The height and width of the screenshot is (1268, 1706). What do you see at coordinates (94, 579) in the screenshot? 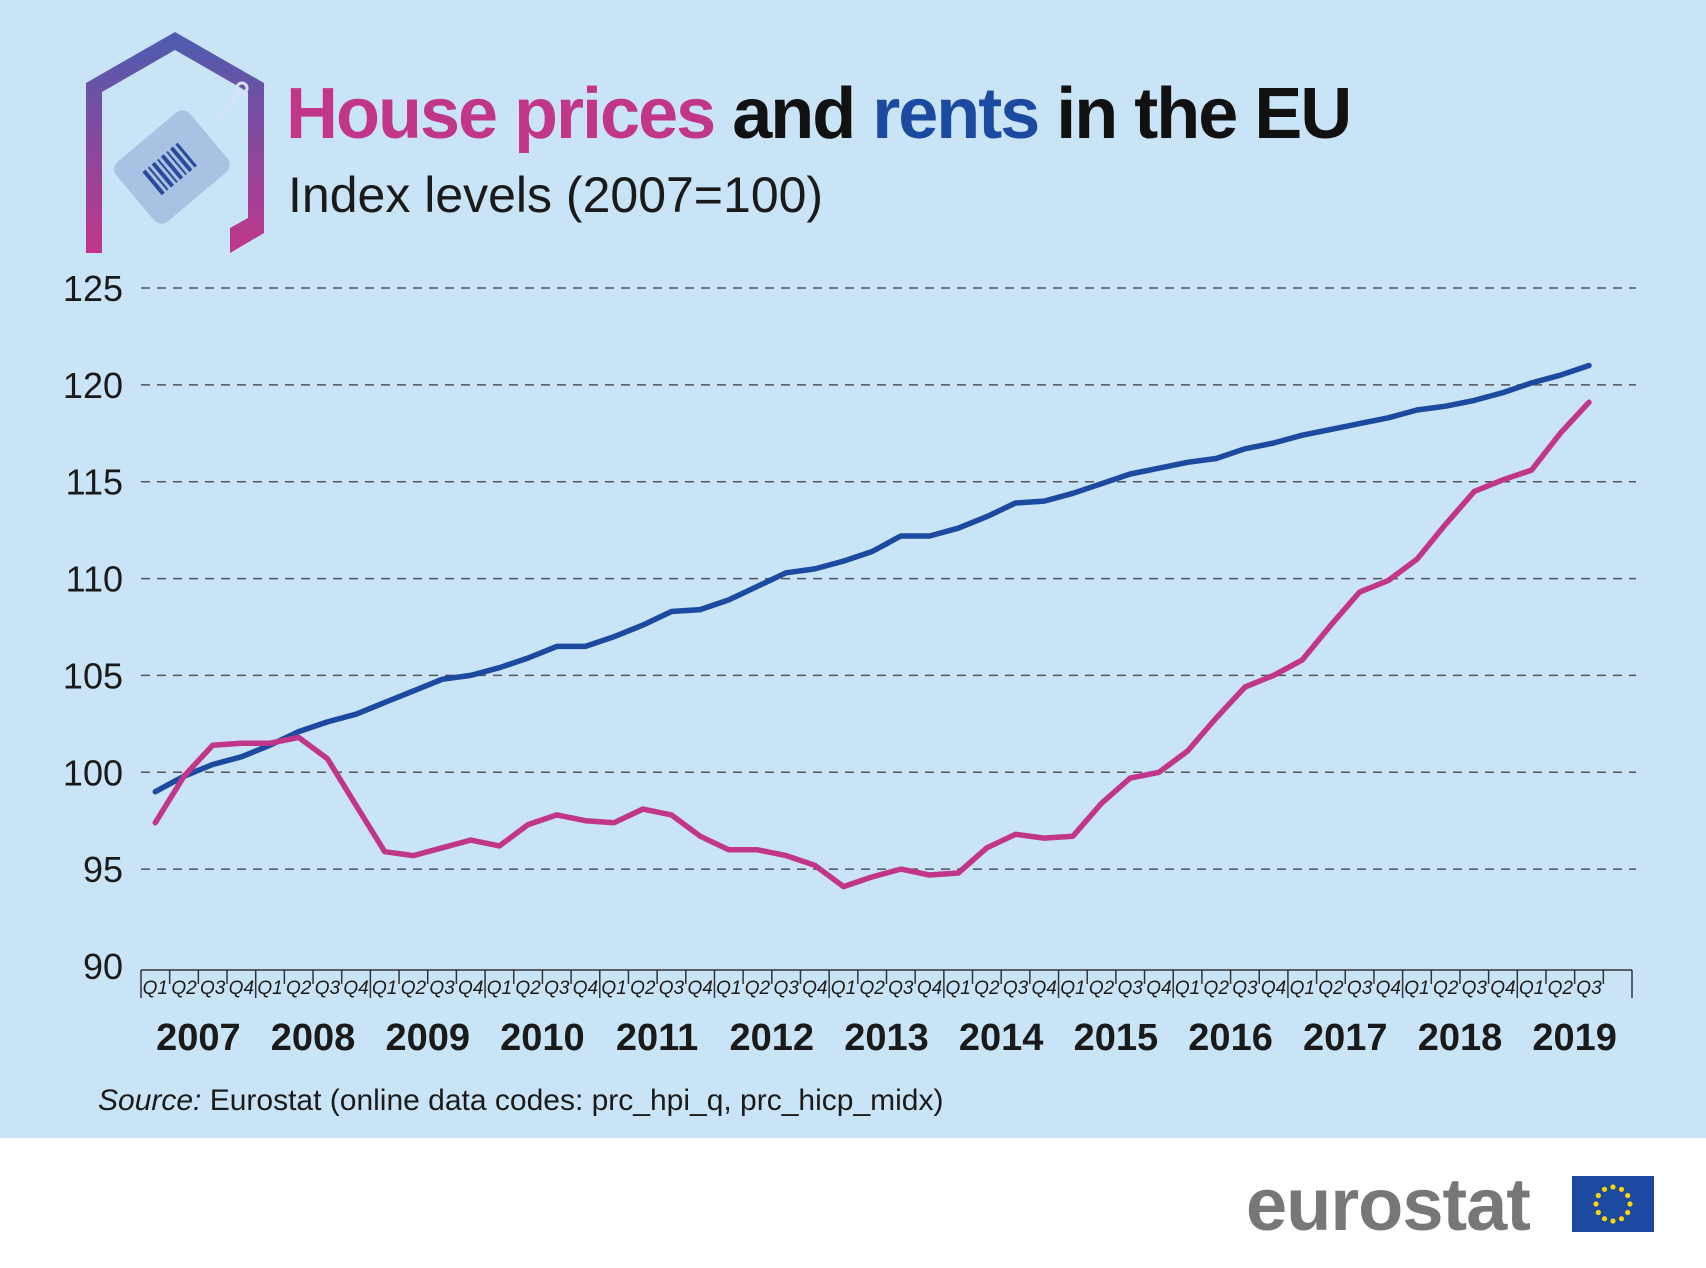
I see `y-tick-label: 110` at bounding box center [94, 579].